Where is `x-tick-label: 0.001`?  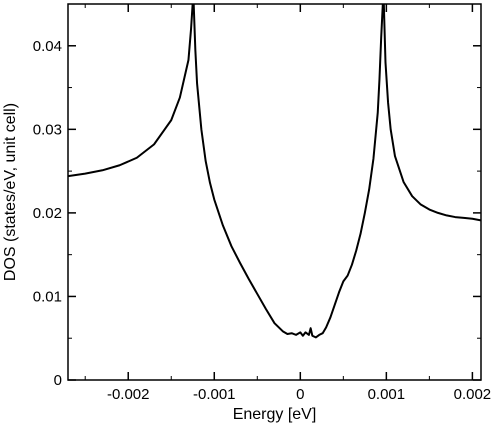
x-tick-label: 0.001 is located at coordinates (387, 394).